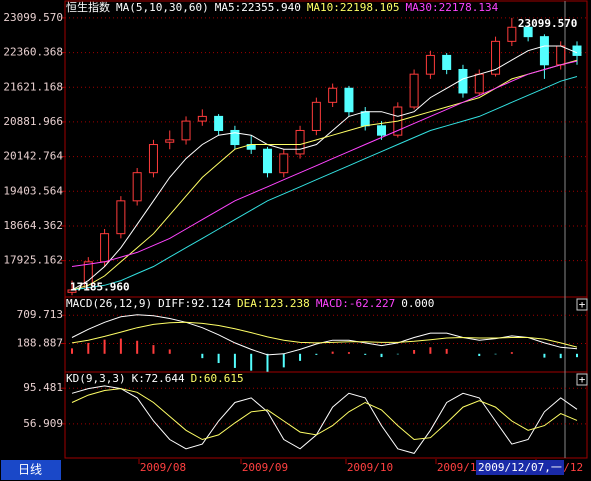  What do you see at coordinates (88, 7) in the screenshot?
I see `panel-title: 恒生指数` at bounding box center [88, 7].